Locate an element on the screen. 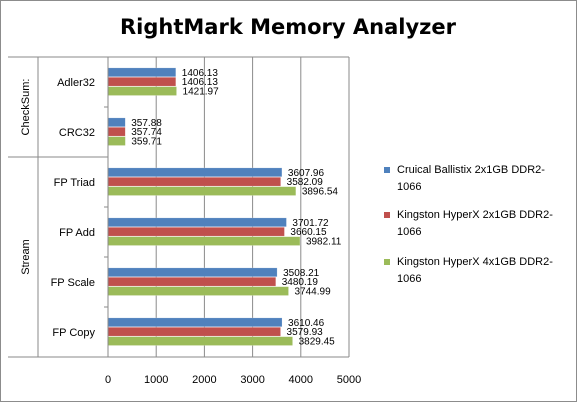 The width and height of the screenshot is (577, 402). x-tick-label: 2000 is located at coordinates (204, 380).